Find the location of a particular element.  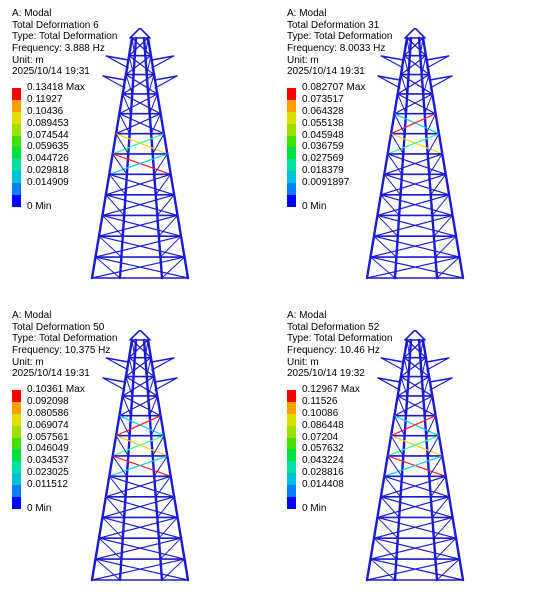

legend-level-label: 0.069074 is located at coordinates (48, 425).